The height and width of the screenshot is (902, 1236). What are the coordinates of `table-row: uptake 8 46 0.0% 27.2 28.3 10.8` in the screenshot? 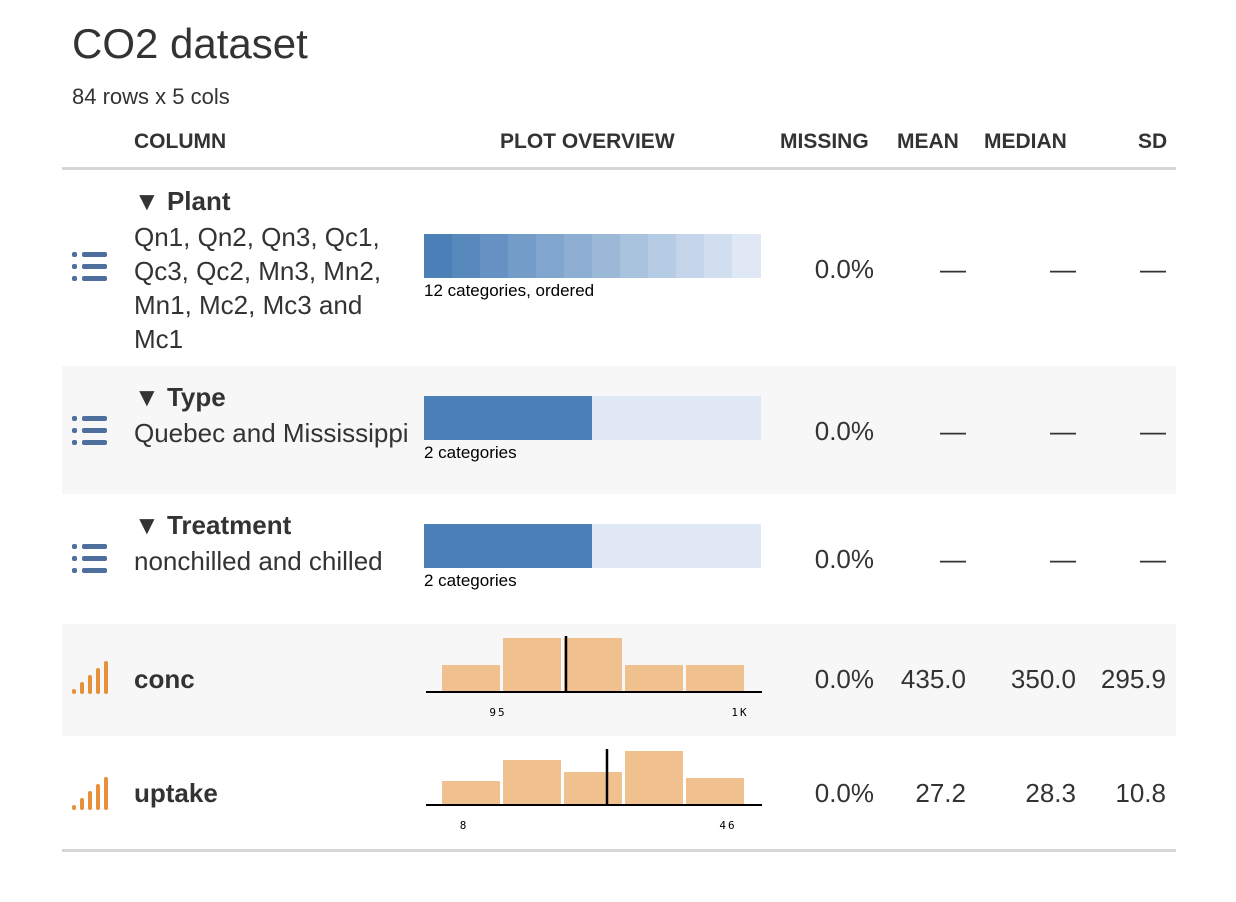 It's located at (619, 793).